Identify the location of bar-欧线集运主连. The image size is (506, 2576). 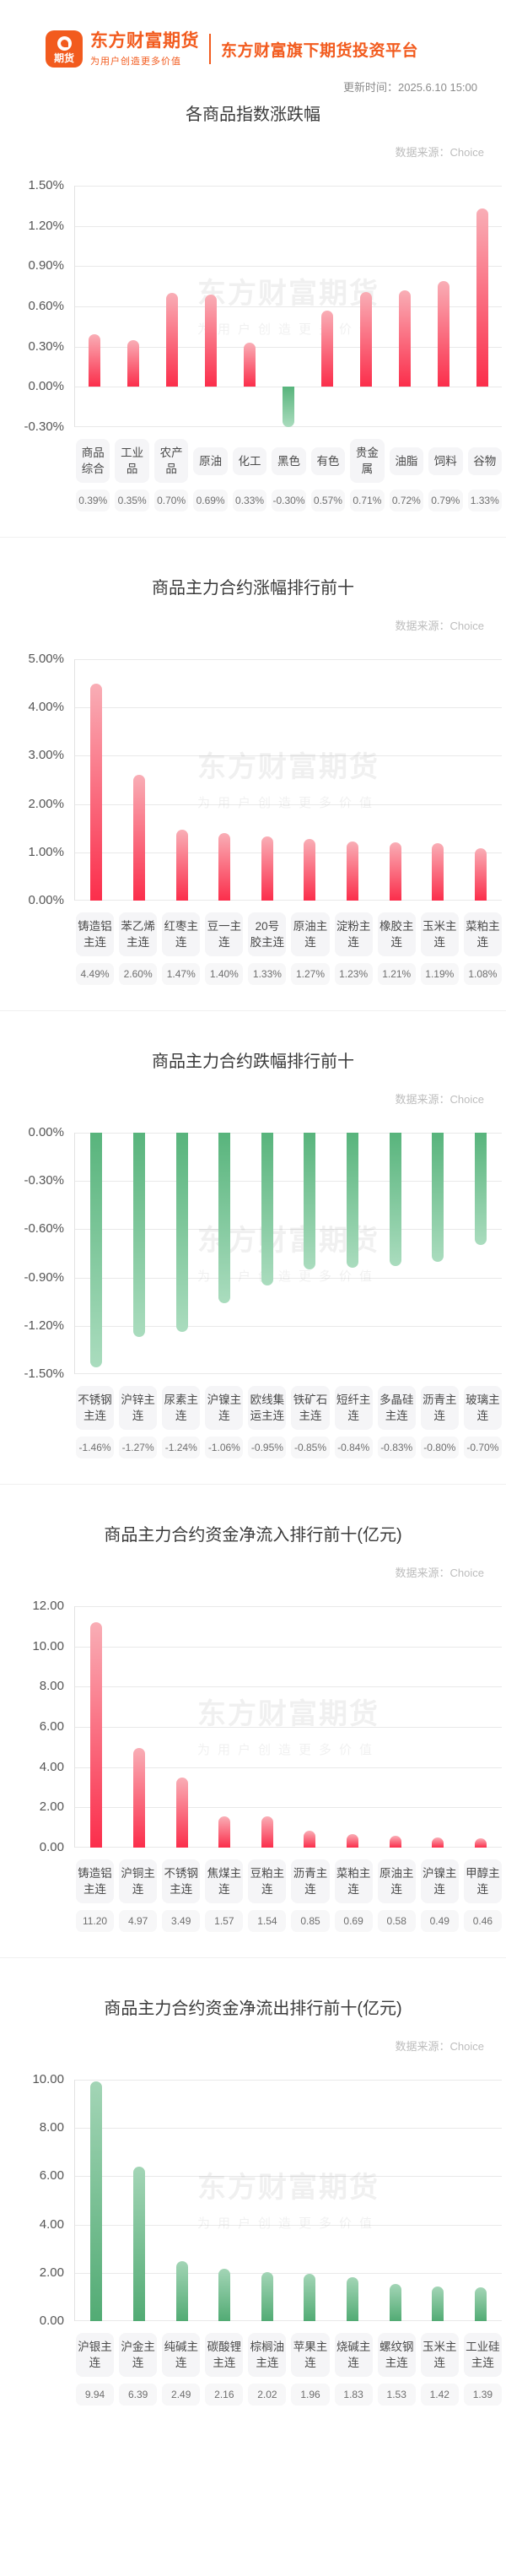
(267, 1209).